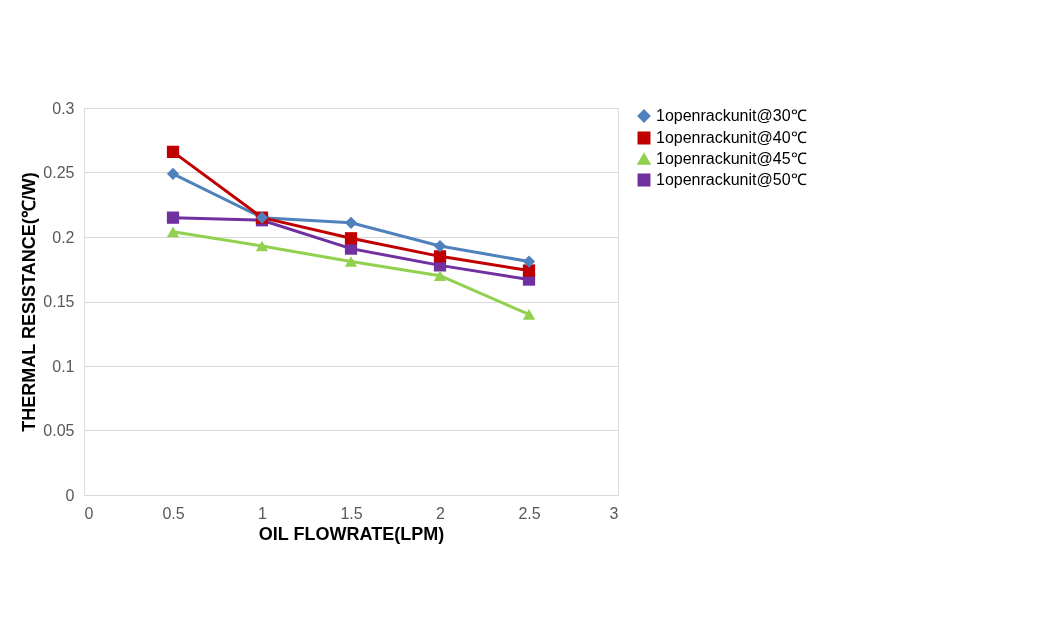  What do you see at coordinates (351, 513) in the screenshot?
I see `x-tick-label: 1.5` at bounding box center [351, 513].